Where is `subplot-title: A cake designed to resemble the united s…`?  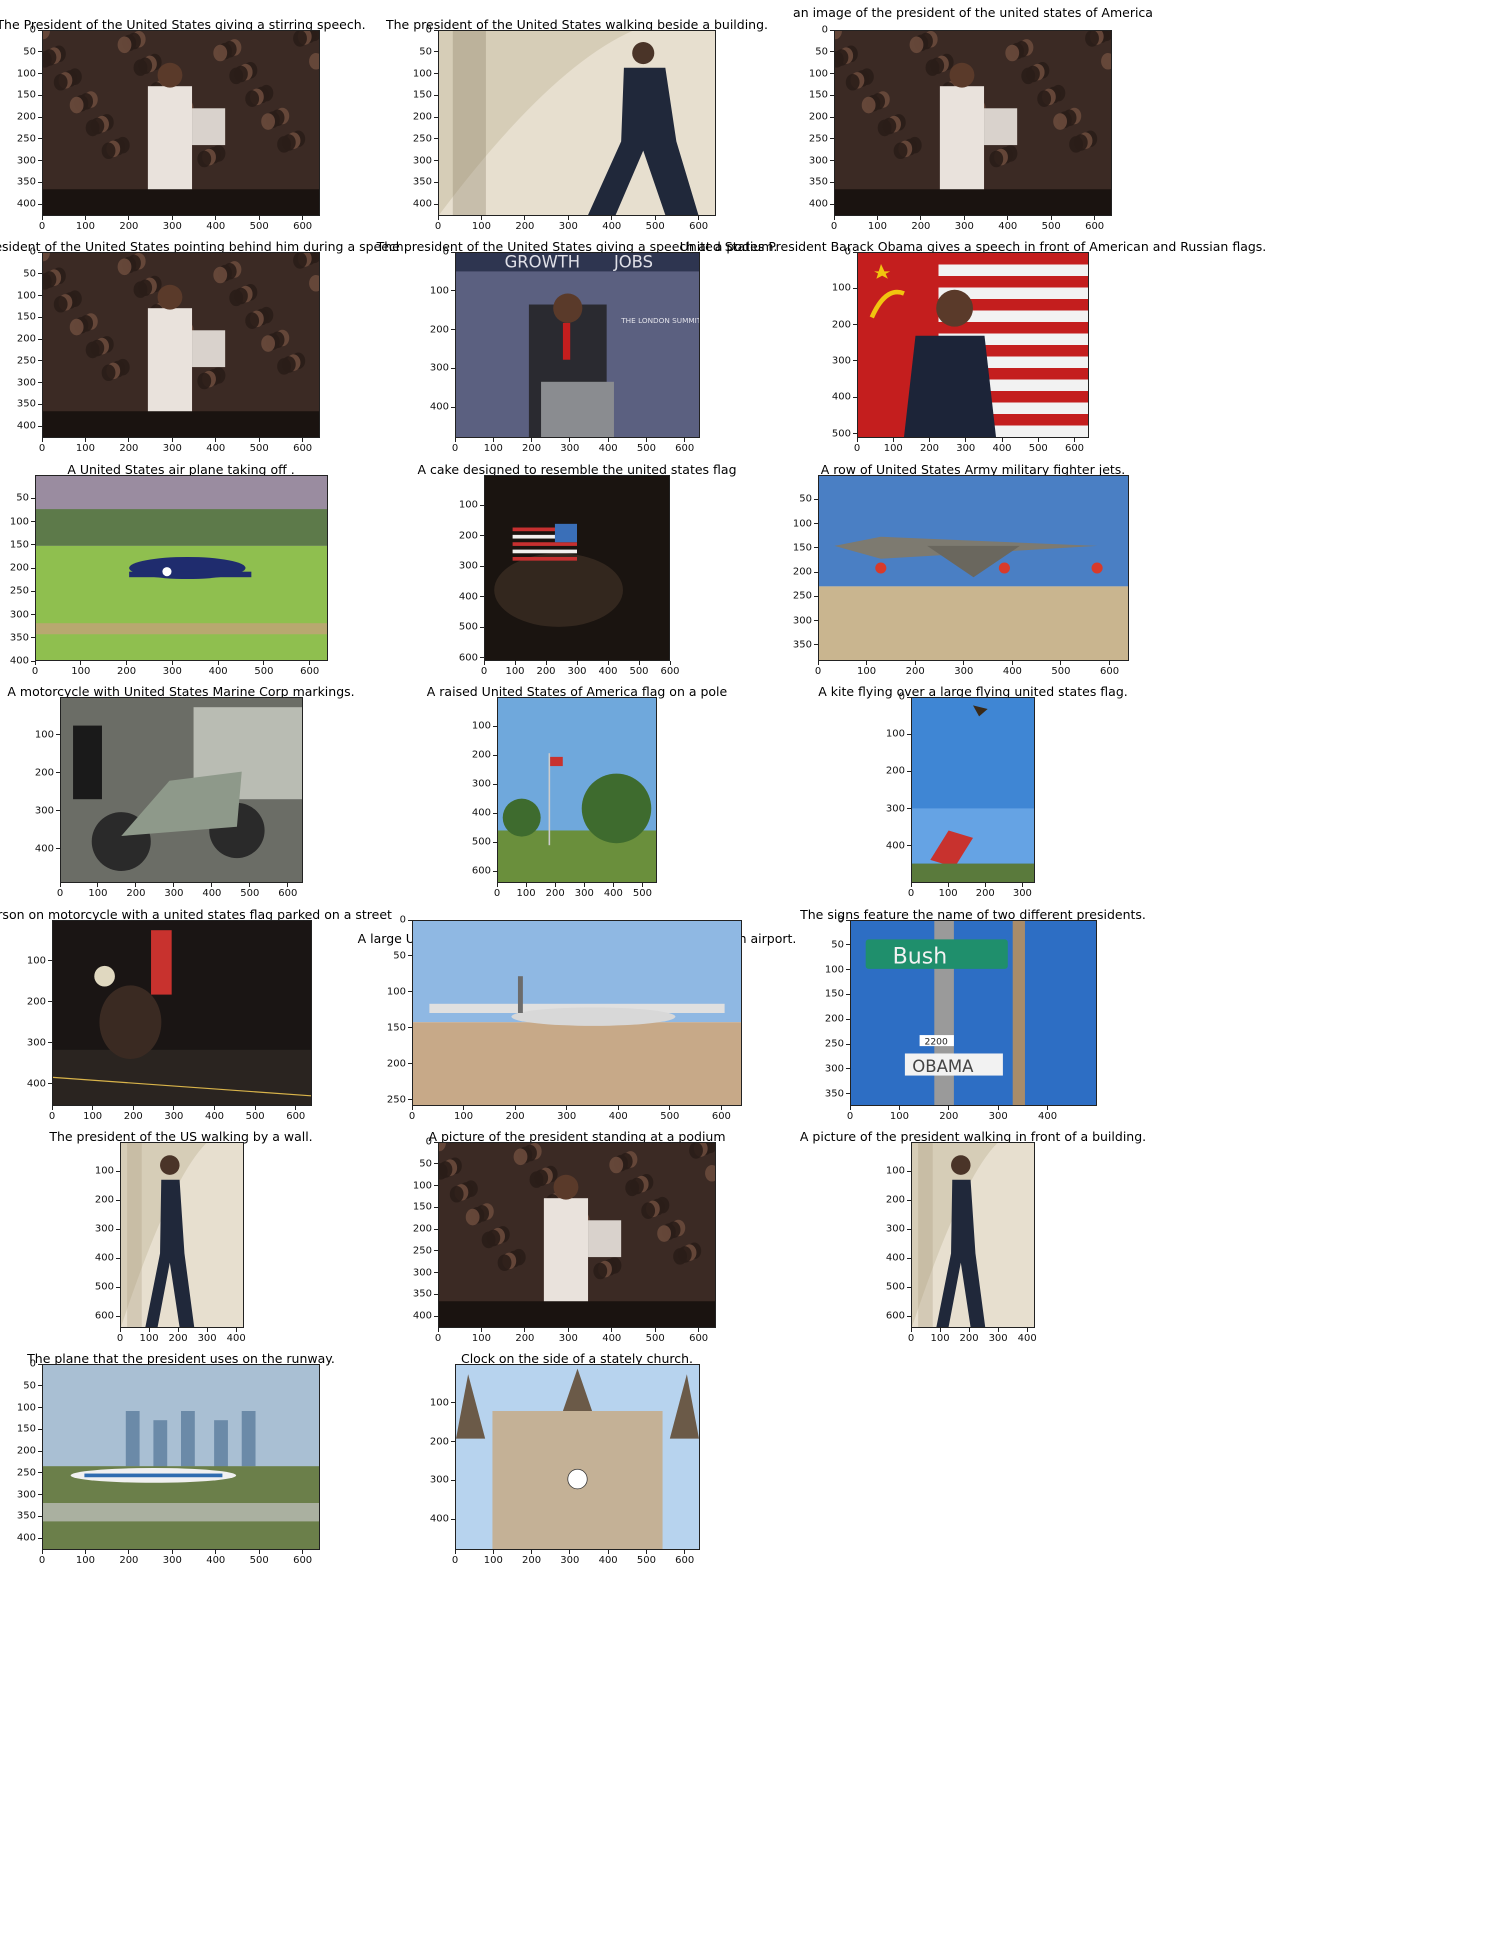 subplot-title: A cake designed to resemble the united s… is located at coordinates (577, 469).